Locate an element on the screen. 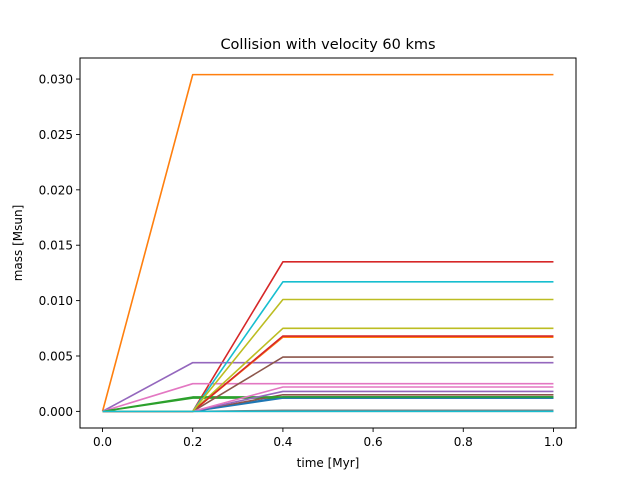 The width and height of the screenshot is (640, 480). y-tick-label: 0.015 is located at coordinates (56, 246).